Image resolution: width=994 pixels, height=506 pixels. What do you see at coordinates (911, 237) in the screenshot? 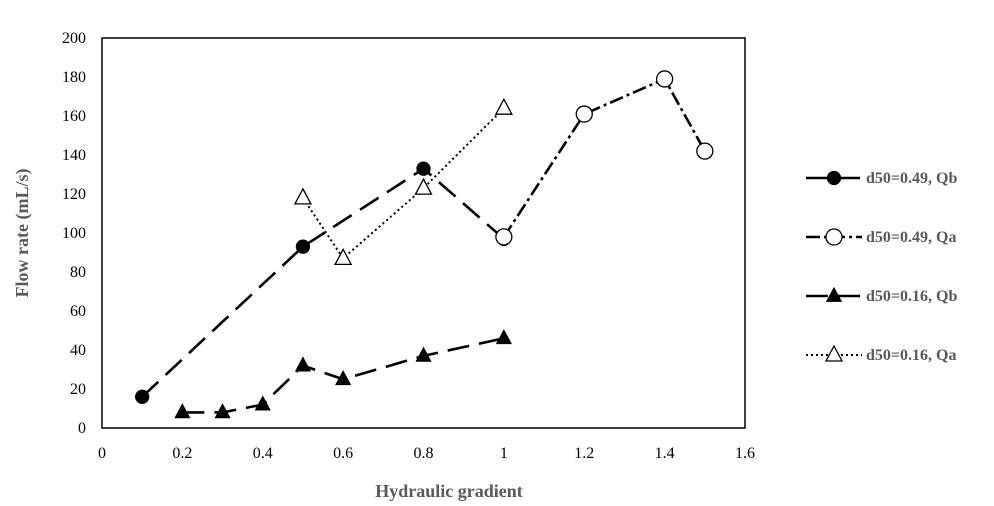
I see `legend-label: d50=0.49, Qa` at bounding box center [911, 237].